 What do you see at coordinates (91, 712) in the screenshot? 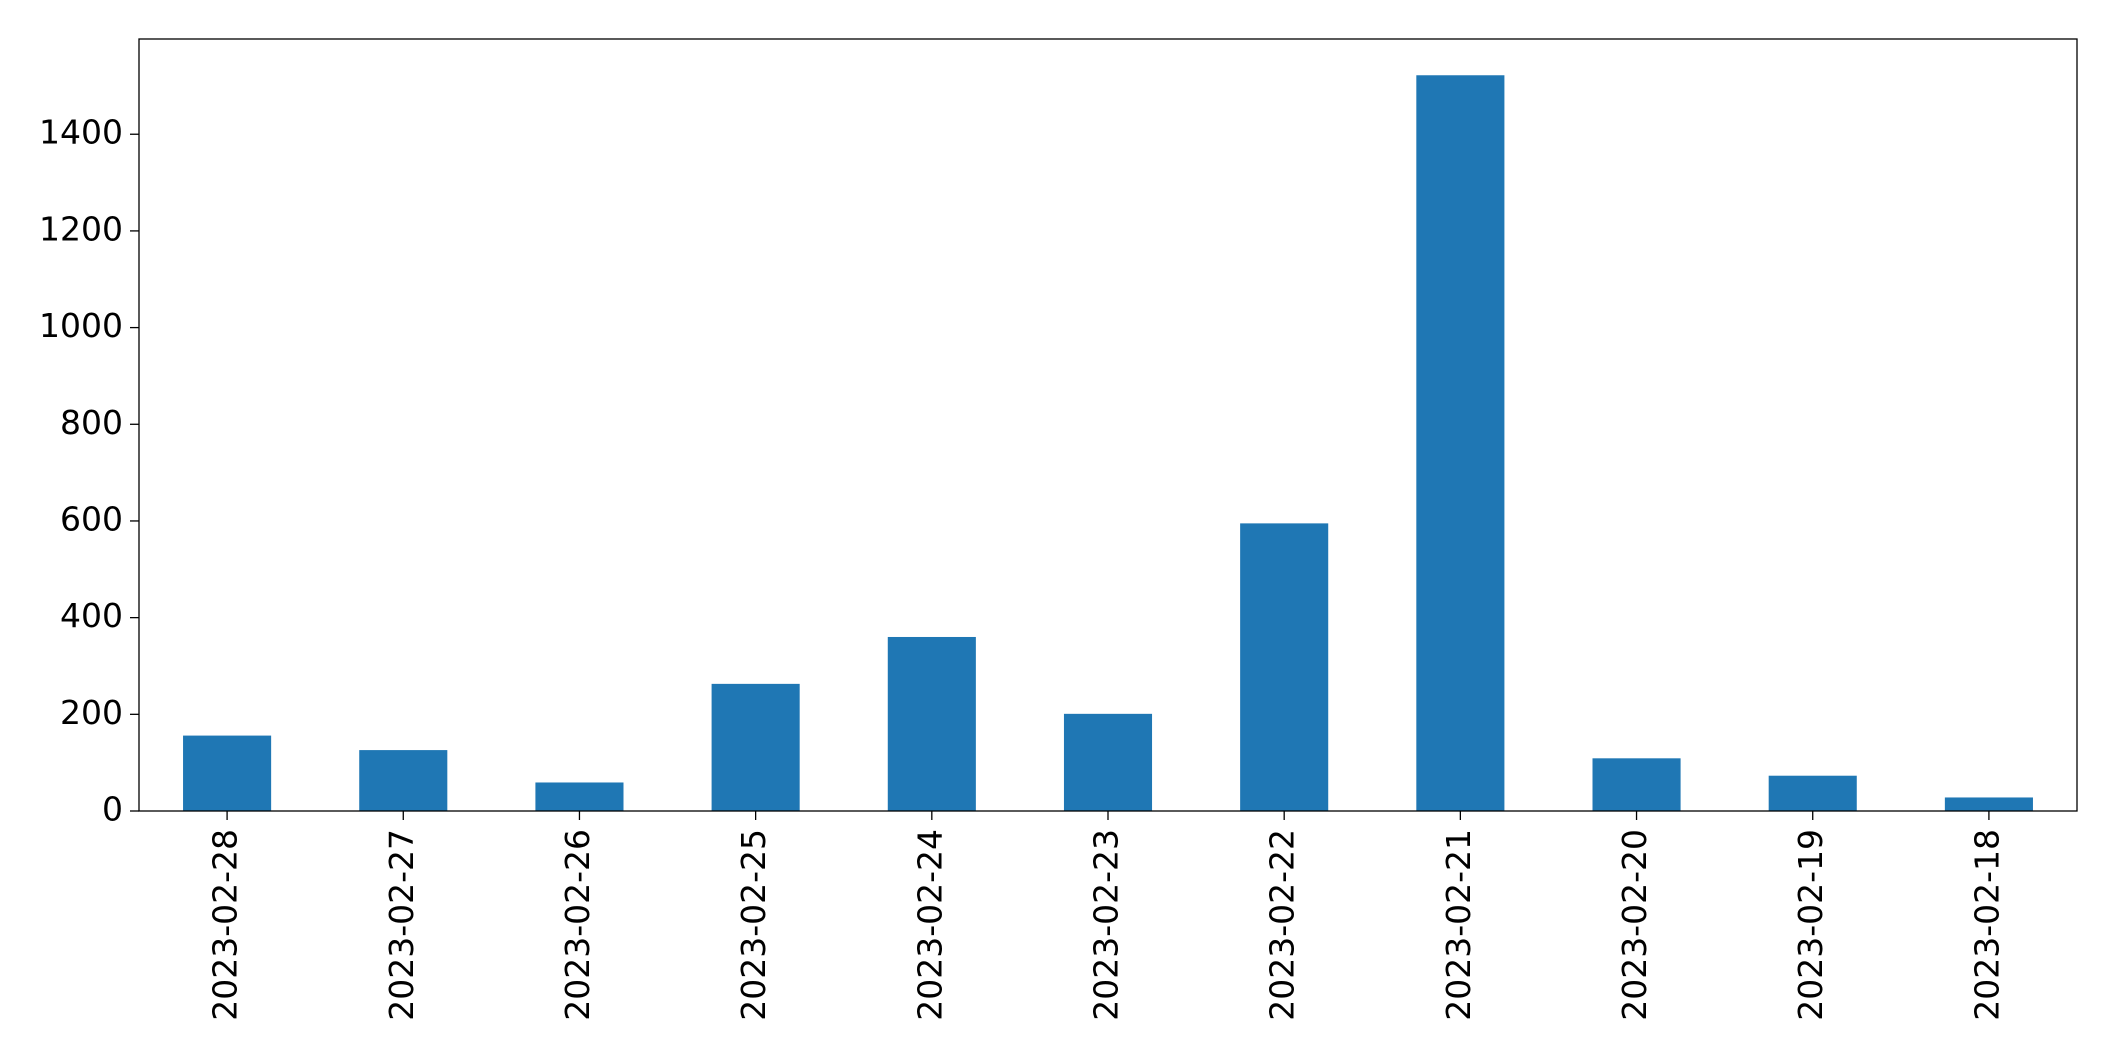
I see `y-tick-label: 200` at bounding box center [91, 712].